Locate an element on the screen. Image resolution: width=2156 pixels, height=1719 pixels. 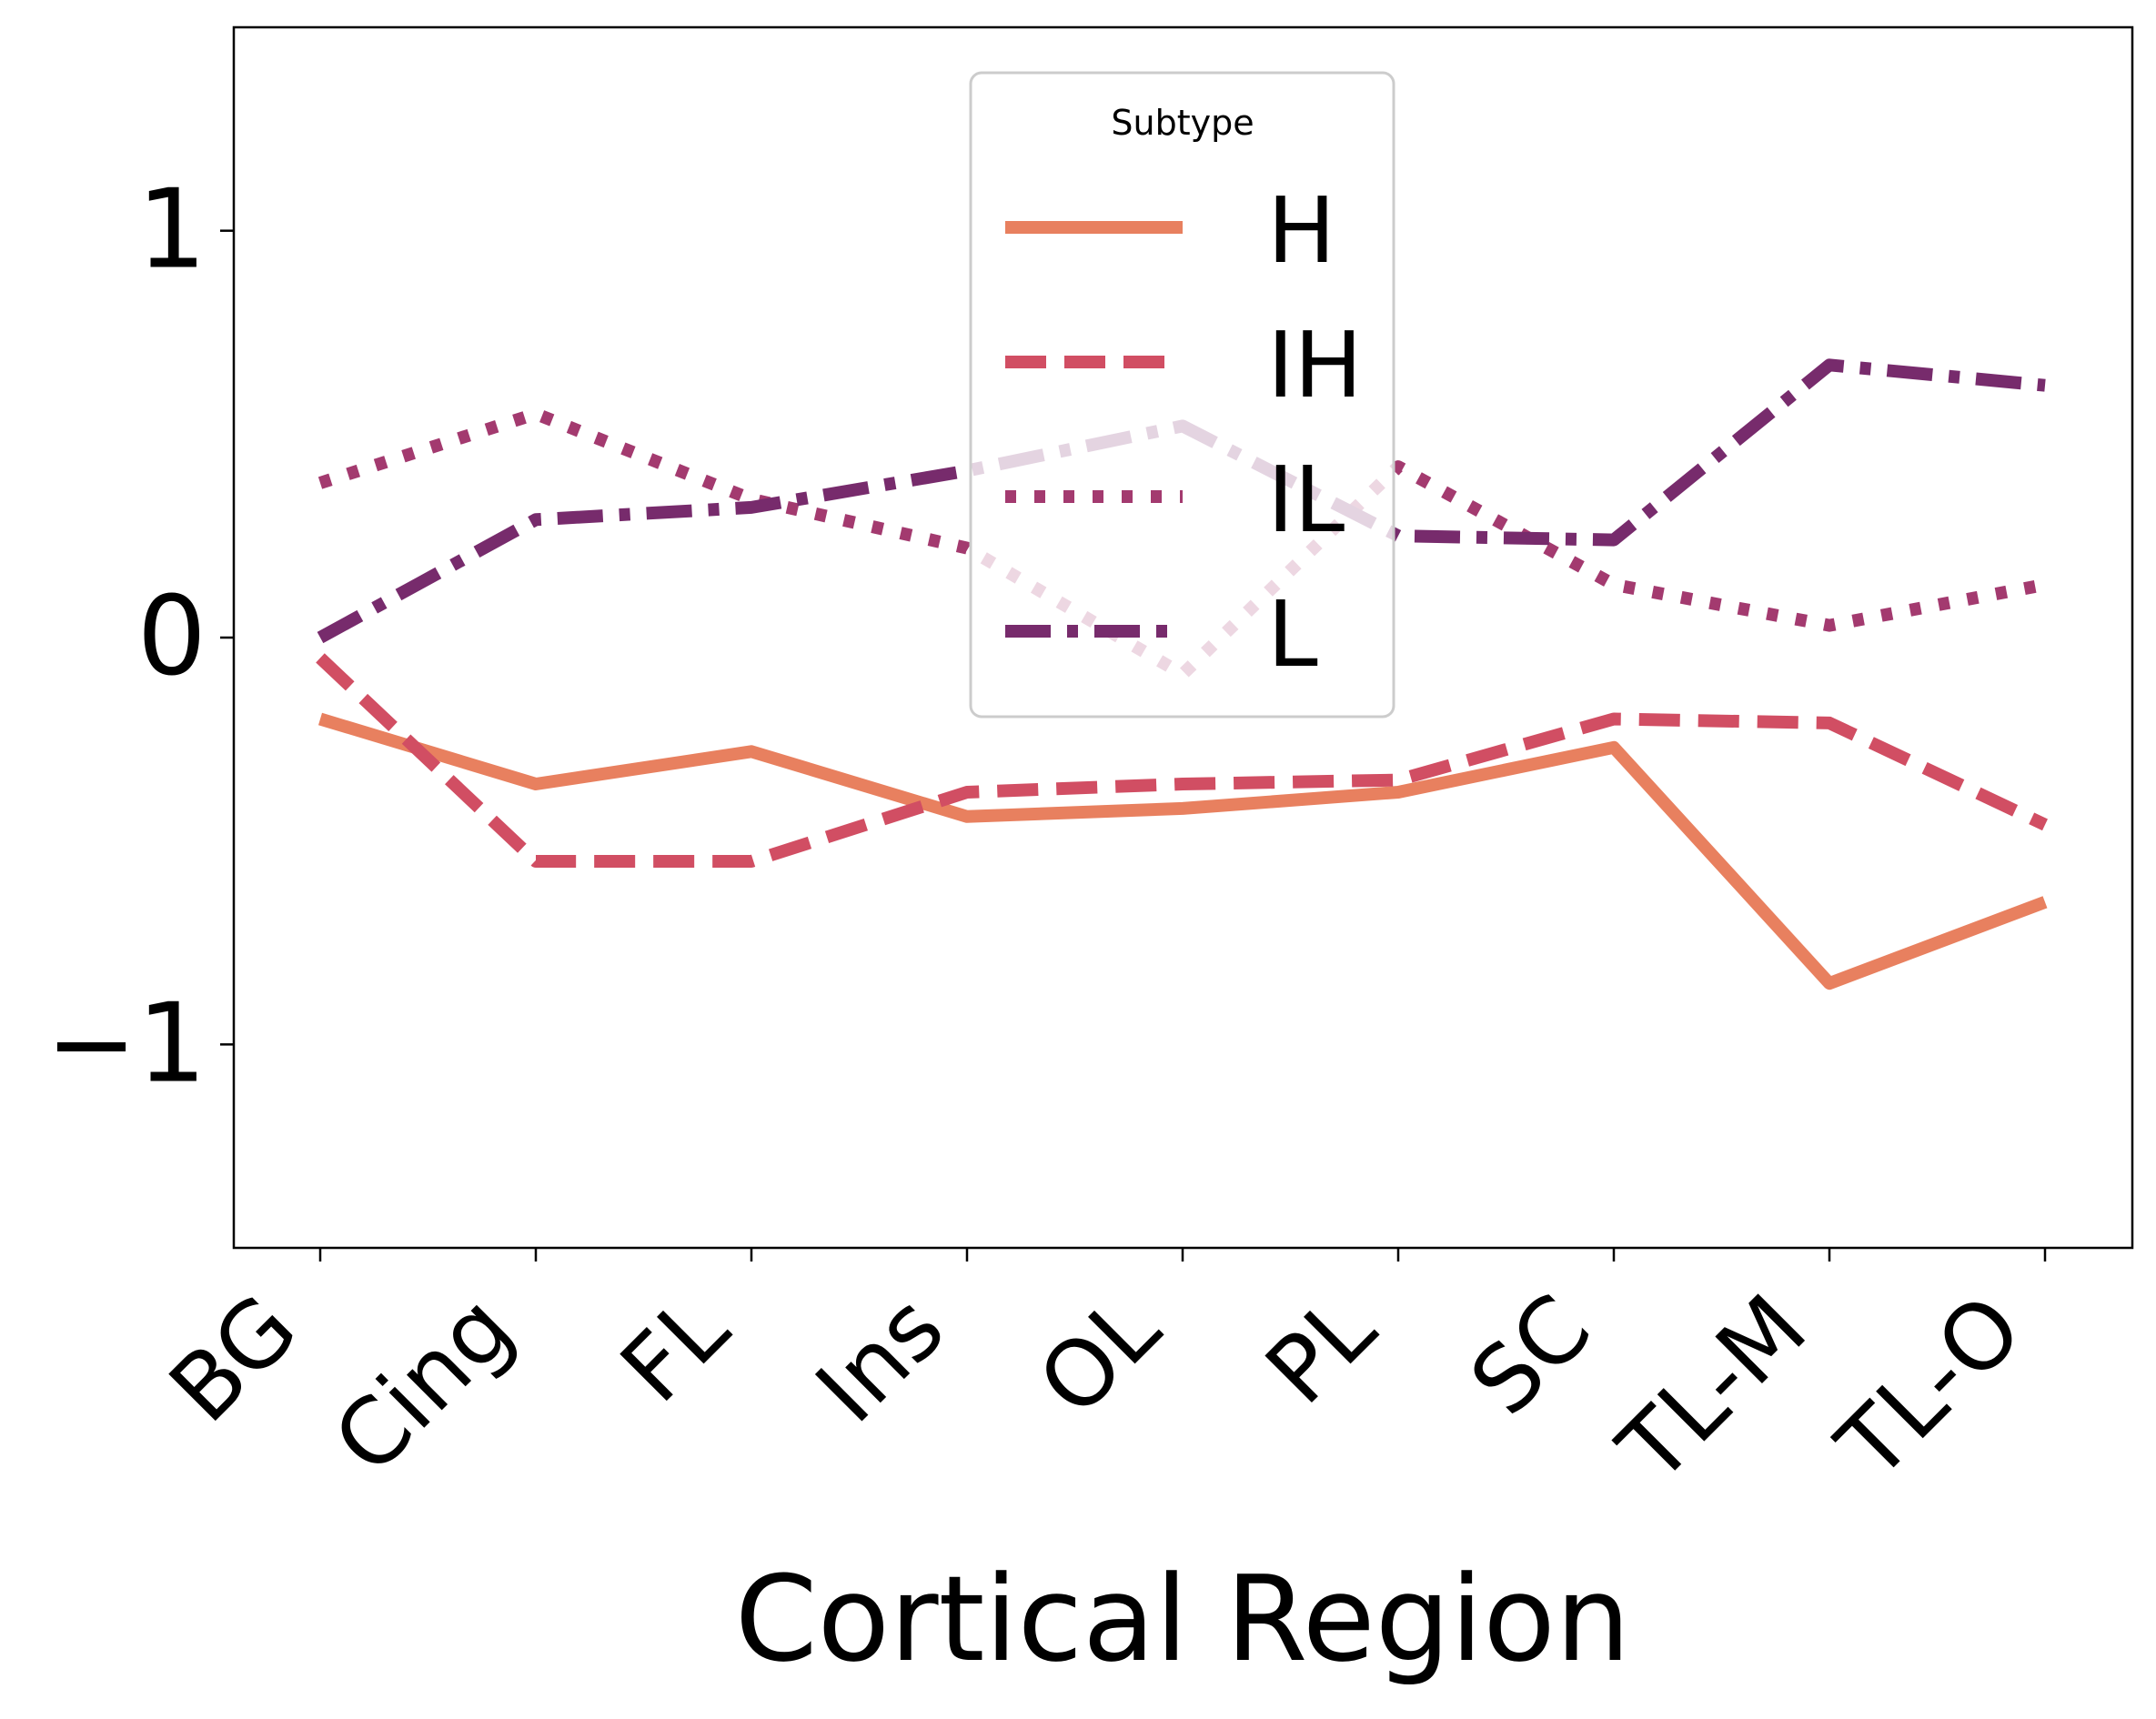
legend: Subtype H IH IL L is located at coordinates (1182, 395).